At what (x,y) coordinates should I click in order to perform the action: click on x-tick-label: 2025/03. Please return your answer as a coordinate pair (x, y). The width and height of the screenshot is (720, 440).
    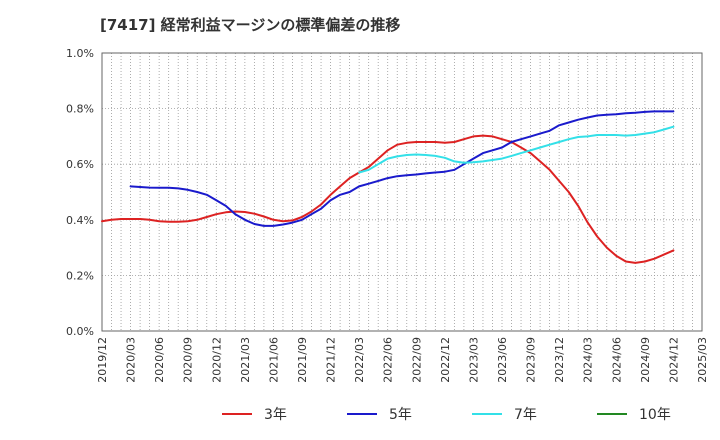
    Looking at the image, I should click on (702, 360).